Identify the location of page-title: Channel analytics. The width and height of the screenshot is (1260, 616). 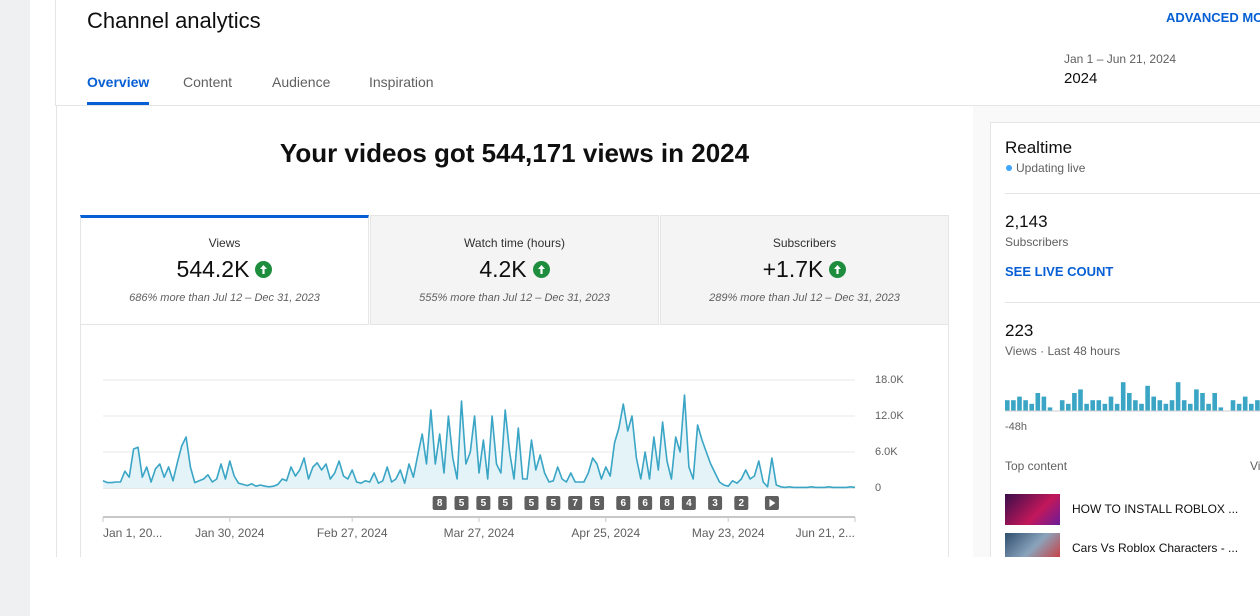
(174, 20).